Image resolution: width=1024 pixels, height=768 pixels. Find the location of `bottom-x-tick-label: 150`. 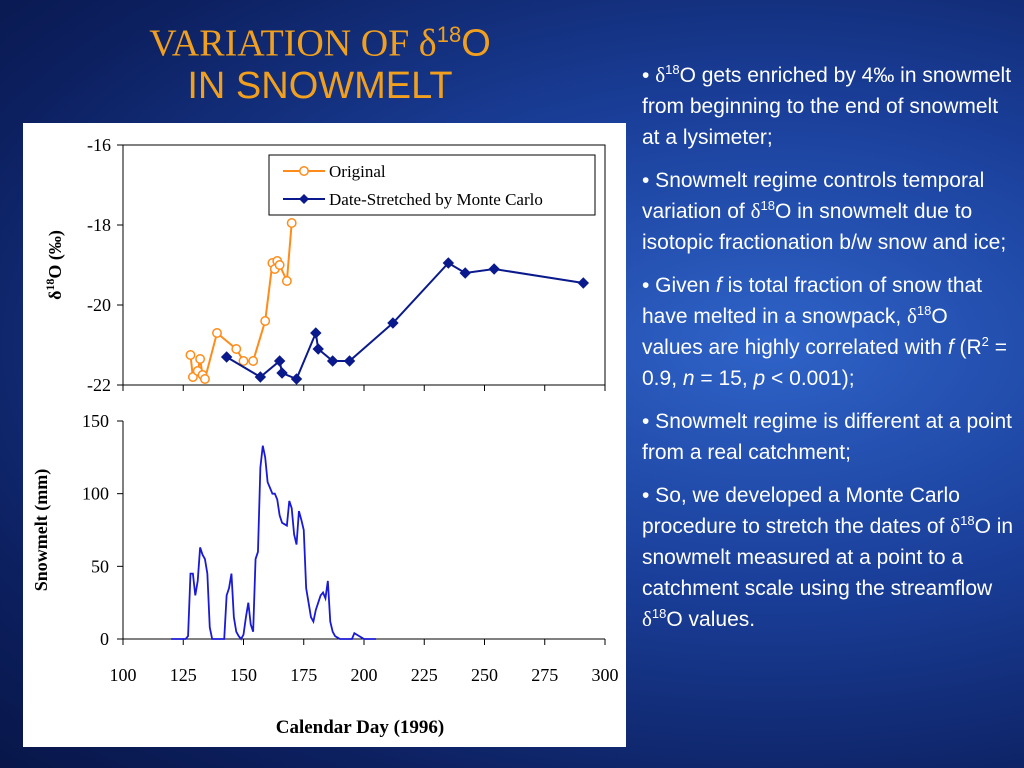

bottom-x-tick-label: 150 is located at coordinates (243, 675).